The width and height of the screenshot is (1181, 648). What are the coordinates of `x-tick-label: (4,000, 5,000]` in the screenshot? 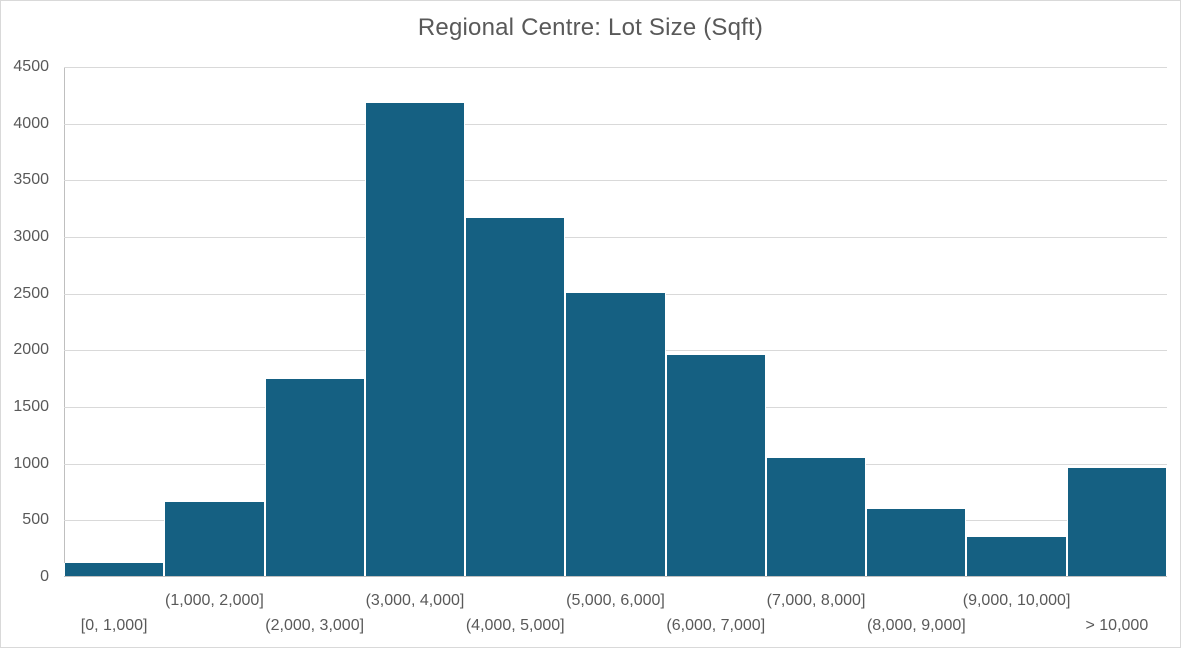 It's located at (515, 625).